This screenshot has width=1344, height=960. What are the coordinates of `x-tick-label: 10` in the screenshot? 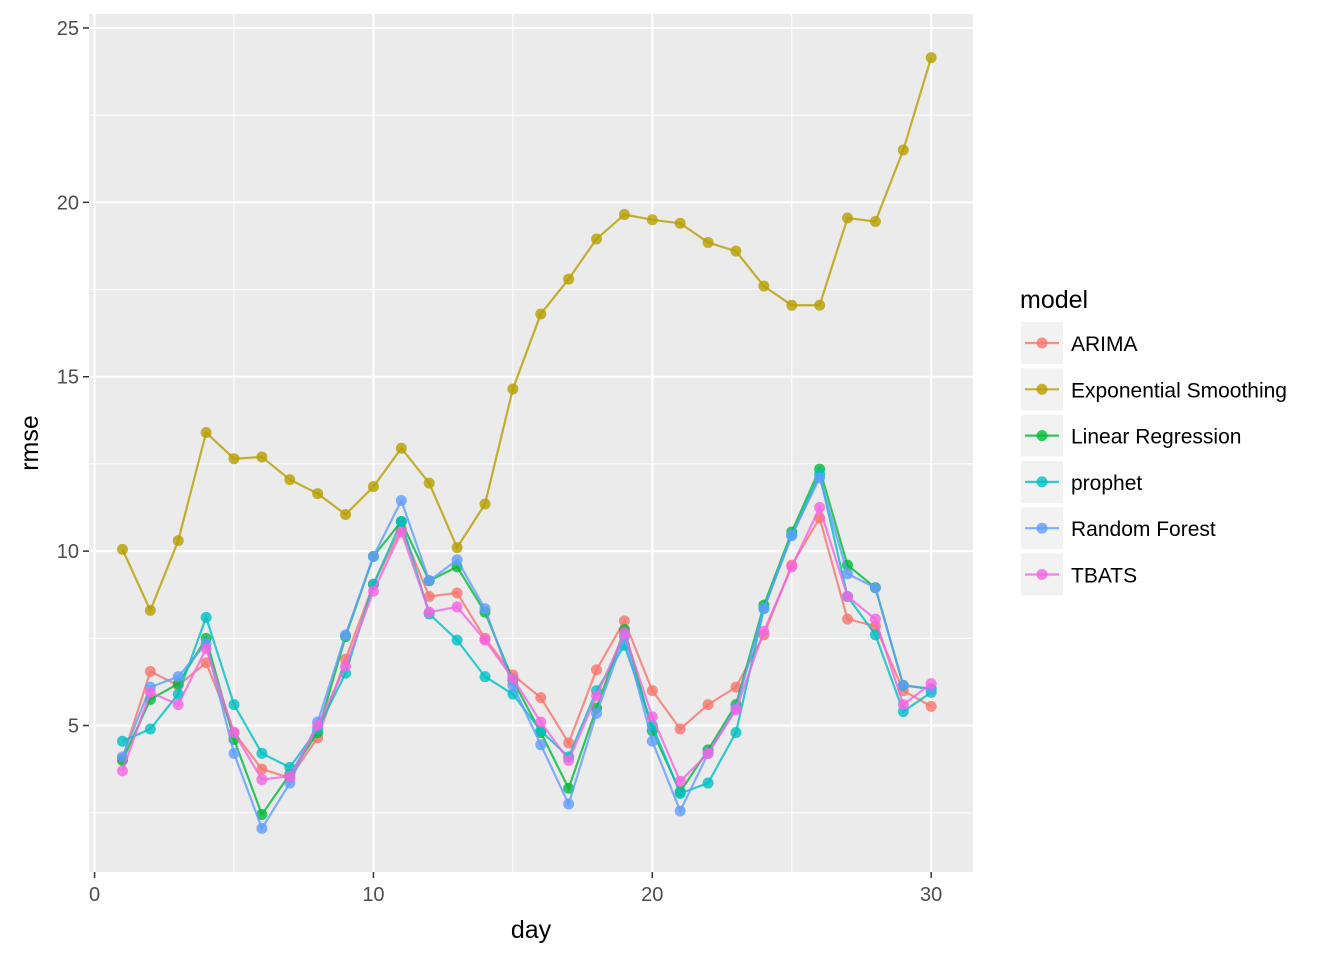 It's located at (373, 895).